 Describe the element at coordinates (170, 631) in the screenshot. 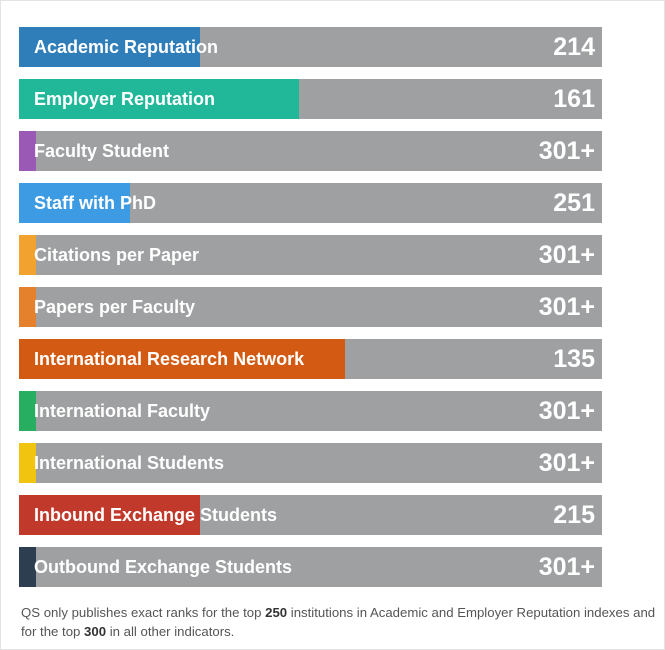

I see `footnote-text-3: in all other indicators.` at that location.